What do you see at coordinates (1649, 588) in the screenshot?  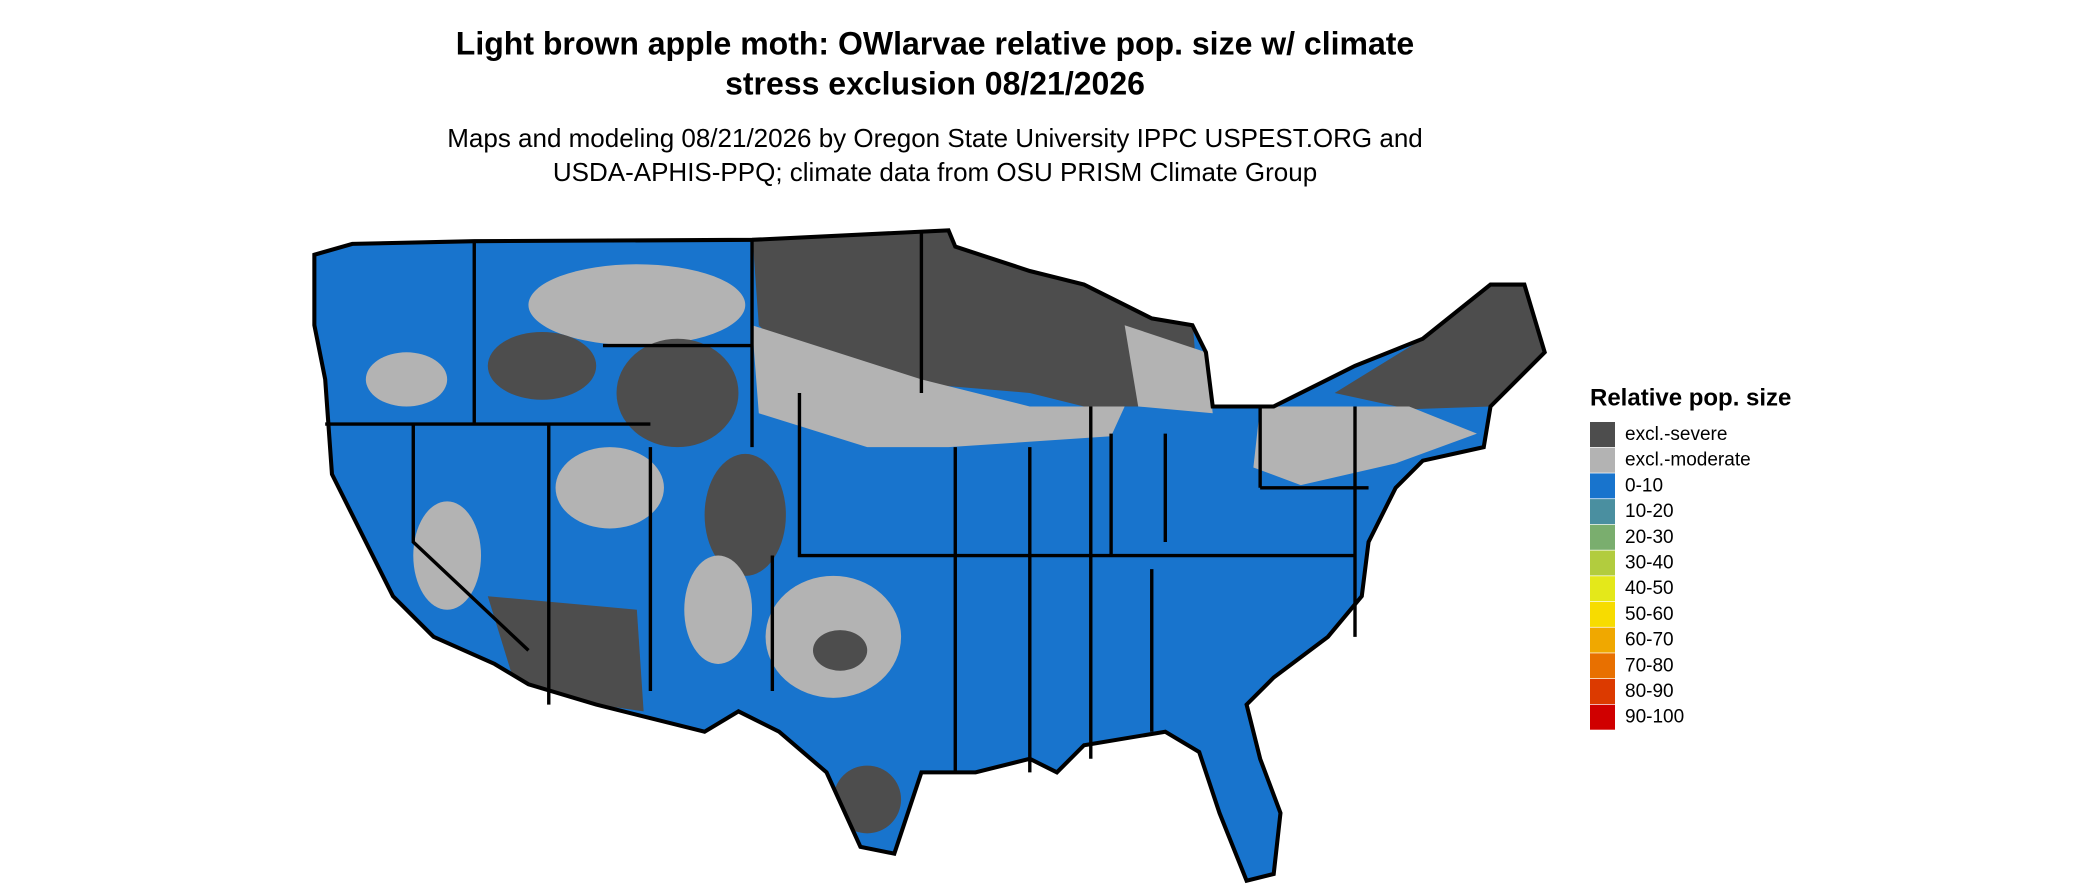 I see `legend-label: 40-50` at bounding box center [1649, 588].